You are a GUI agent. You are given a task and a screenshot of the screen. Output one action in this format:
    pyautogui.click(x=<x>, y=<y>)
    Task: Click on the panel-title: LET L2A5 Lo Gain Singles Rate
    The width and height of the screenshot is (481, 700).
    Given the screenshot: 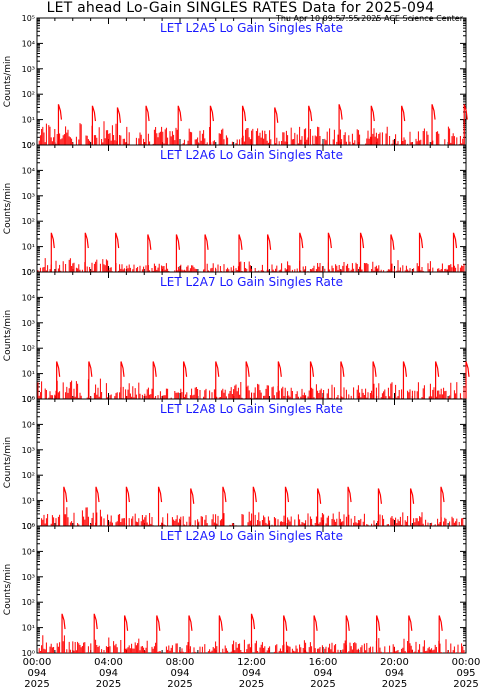 What is the action you would take?
    pyautogui.click(x=251, y=28)
    